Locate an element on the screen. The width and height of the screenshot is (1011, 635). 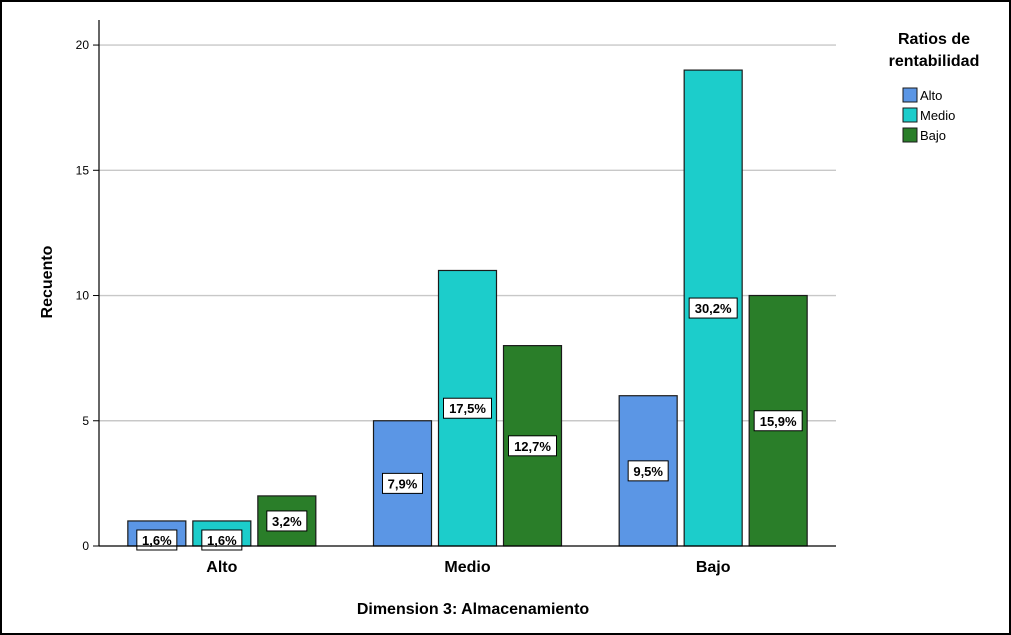
data-label: 12,7% is located at coordinates (532, 446).